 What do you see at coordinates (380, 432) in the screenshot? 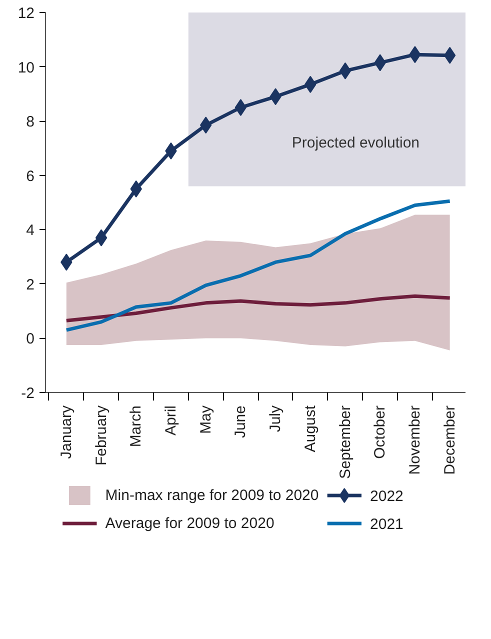
I see `x-tick-label: October` at bounding box center [380, 432].